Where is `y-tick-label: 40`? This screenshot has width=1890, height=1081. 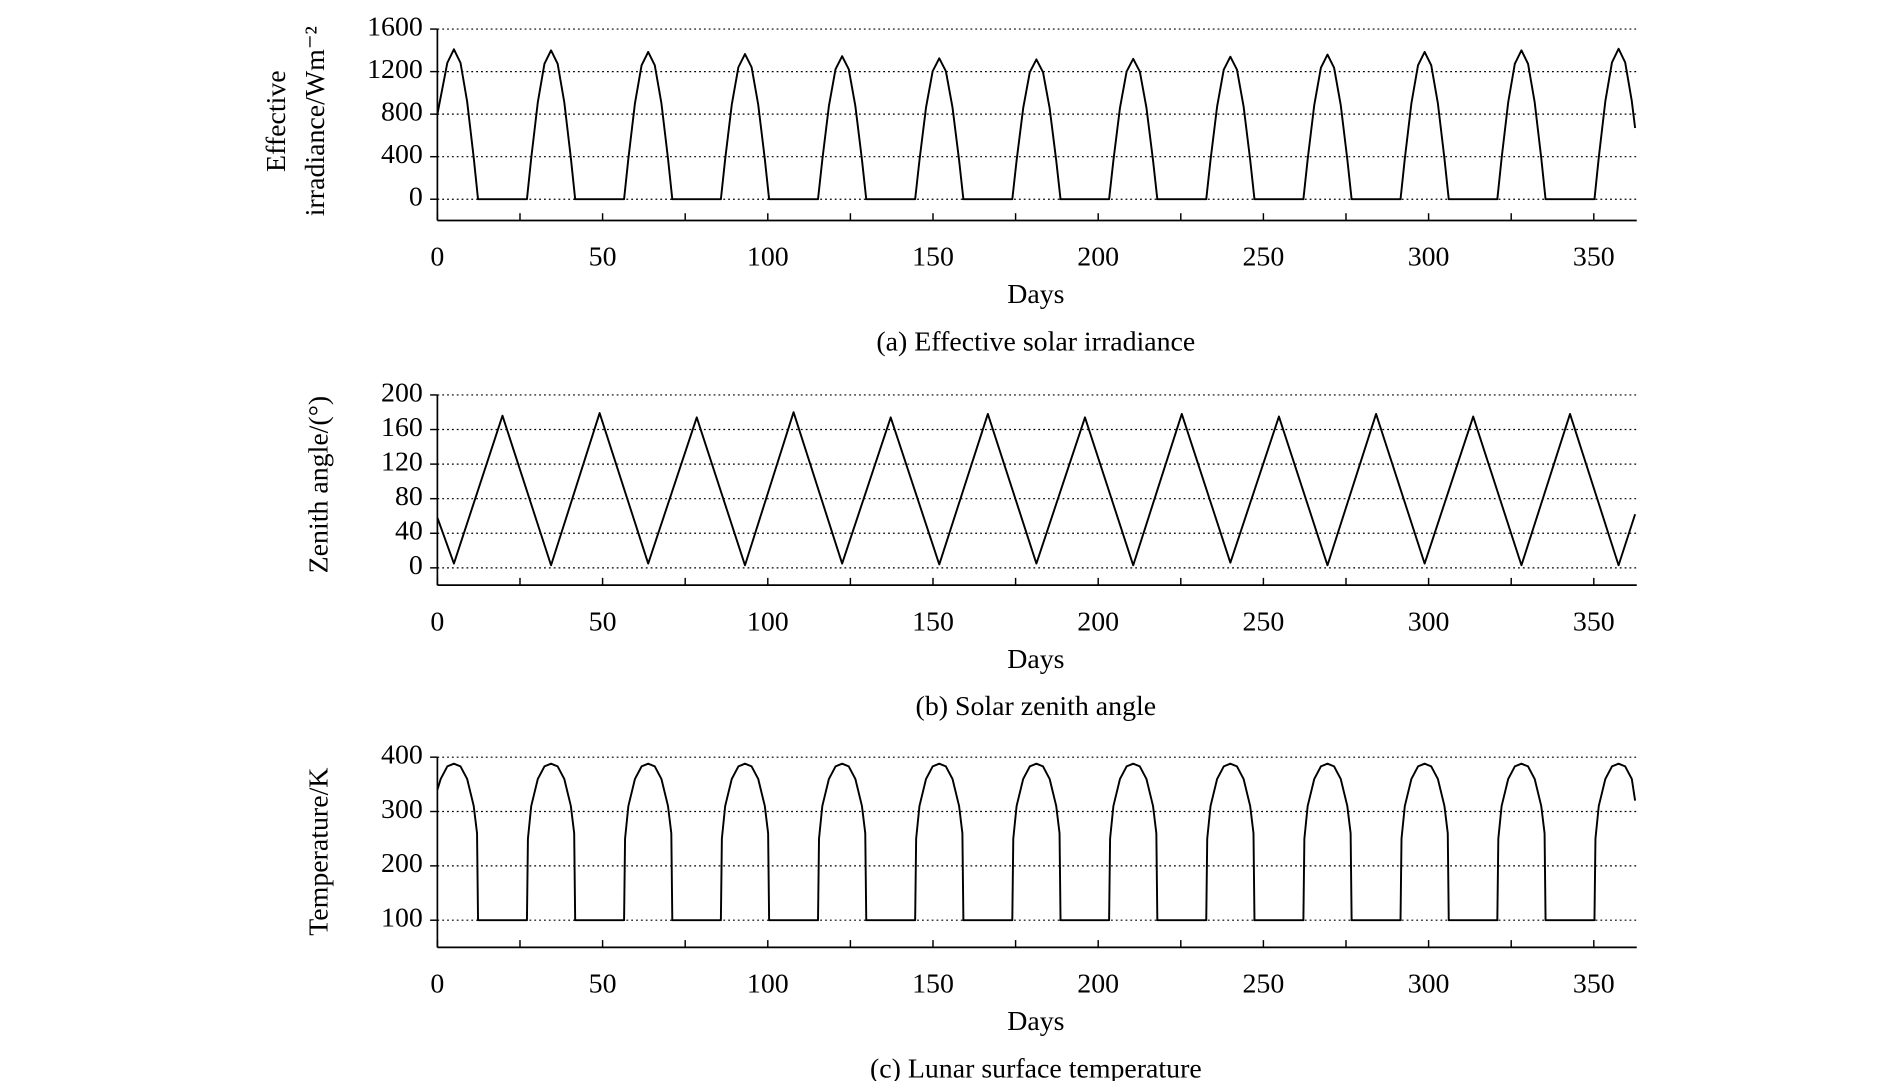 y-tick-label: 40 is located at coordinates (409, 531).